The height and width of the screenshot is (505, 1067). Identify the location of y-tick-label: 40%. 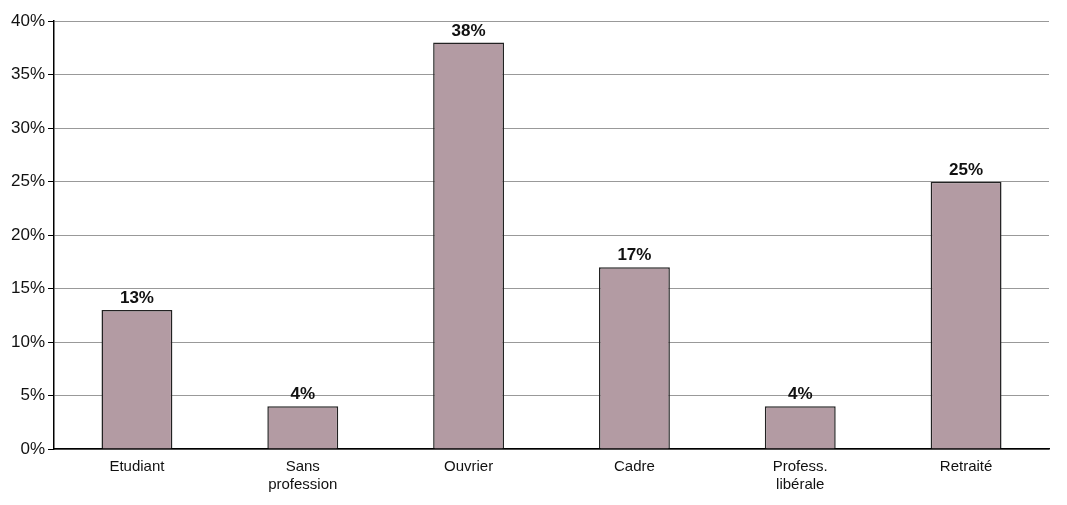
(28, 20).